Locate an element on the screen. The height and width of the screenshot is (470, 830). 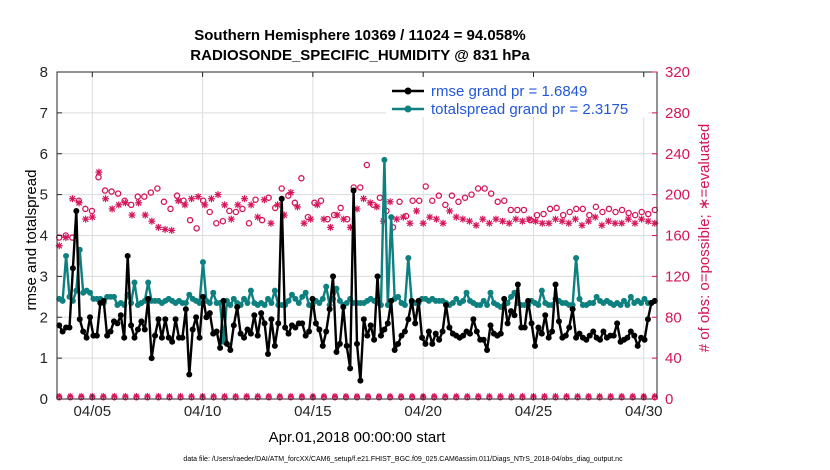
y-right-tick-label-6: 240 is located at coordinates (677, 154).